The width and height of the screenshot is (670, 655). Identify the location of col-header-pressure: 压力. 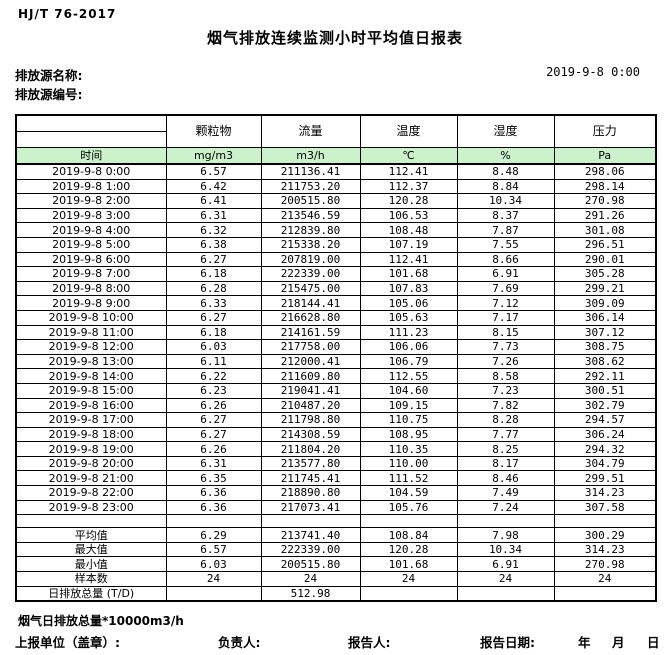
(605, 131).